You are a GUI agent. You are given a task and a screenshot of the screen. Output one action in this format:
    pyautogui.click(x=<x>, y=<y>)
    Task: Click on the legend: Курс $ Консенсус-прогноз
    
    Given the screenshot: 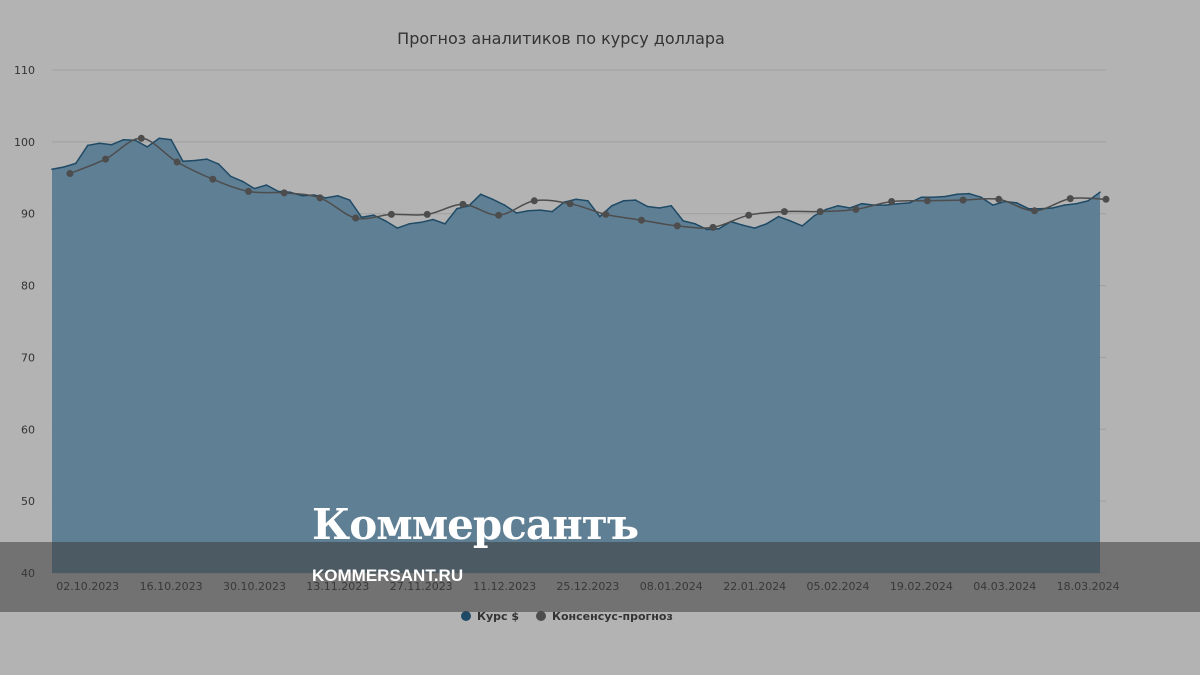 What is the action you would take?
    pyautogui.click(x=567, y=616)
    